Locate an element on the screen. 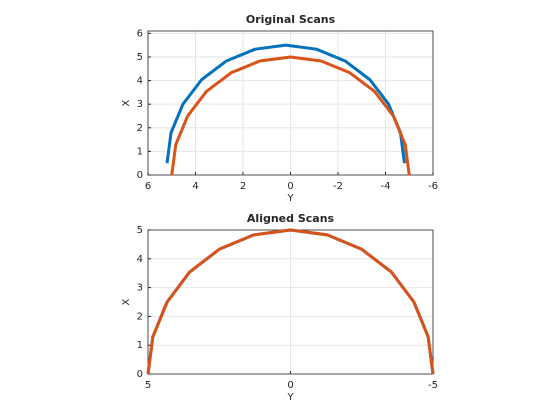 The width and height of the screenshot is (560, 420). x-tick-label: 6 is located at coordinates (148, 186).